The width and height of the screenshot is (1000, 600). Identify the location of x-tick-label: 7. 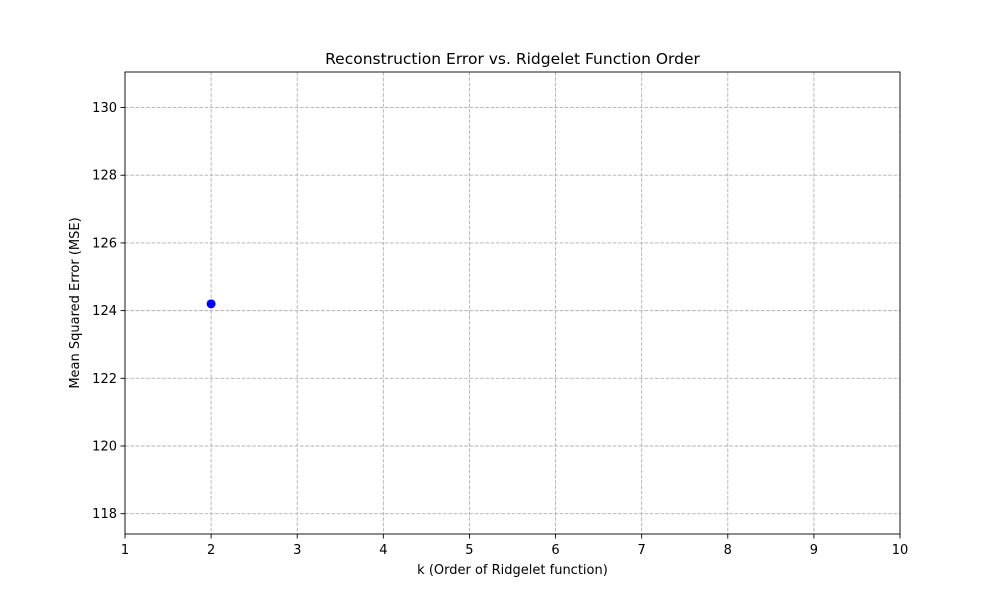
(642, 550).